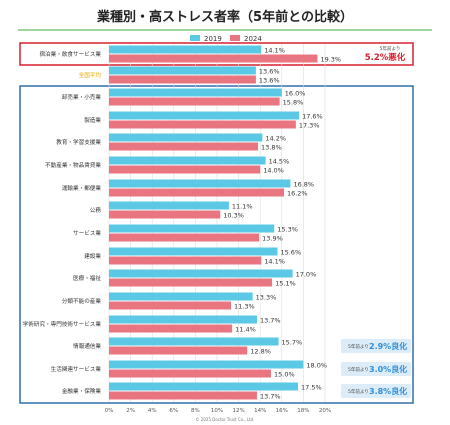  What do you see at coordinates (238, 411) in the screenshot?
I see `x-tick-label: 12%` at bounding box center [238, 411].